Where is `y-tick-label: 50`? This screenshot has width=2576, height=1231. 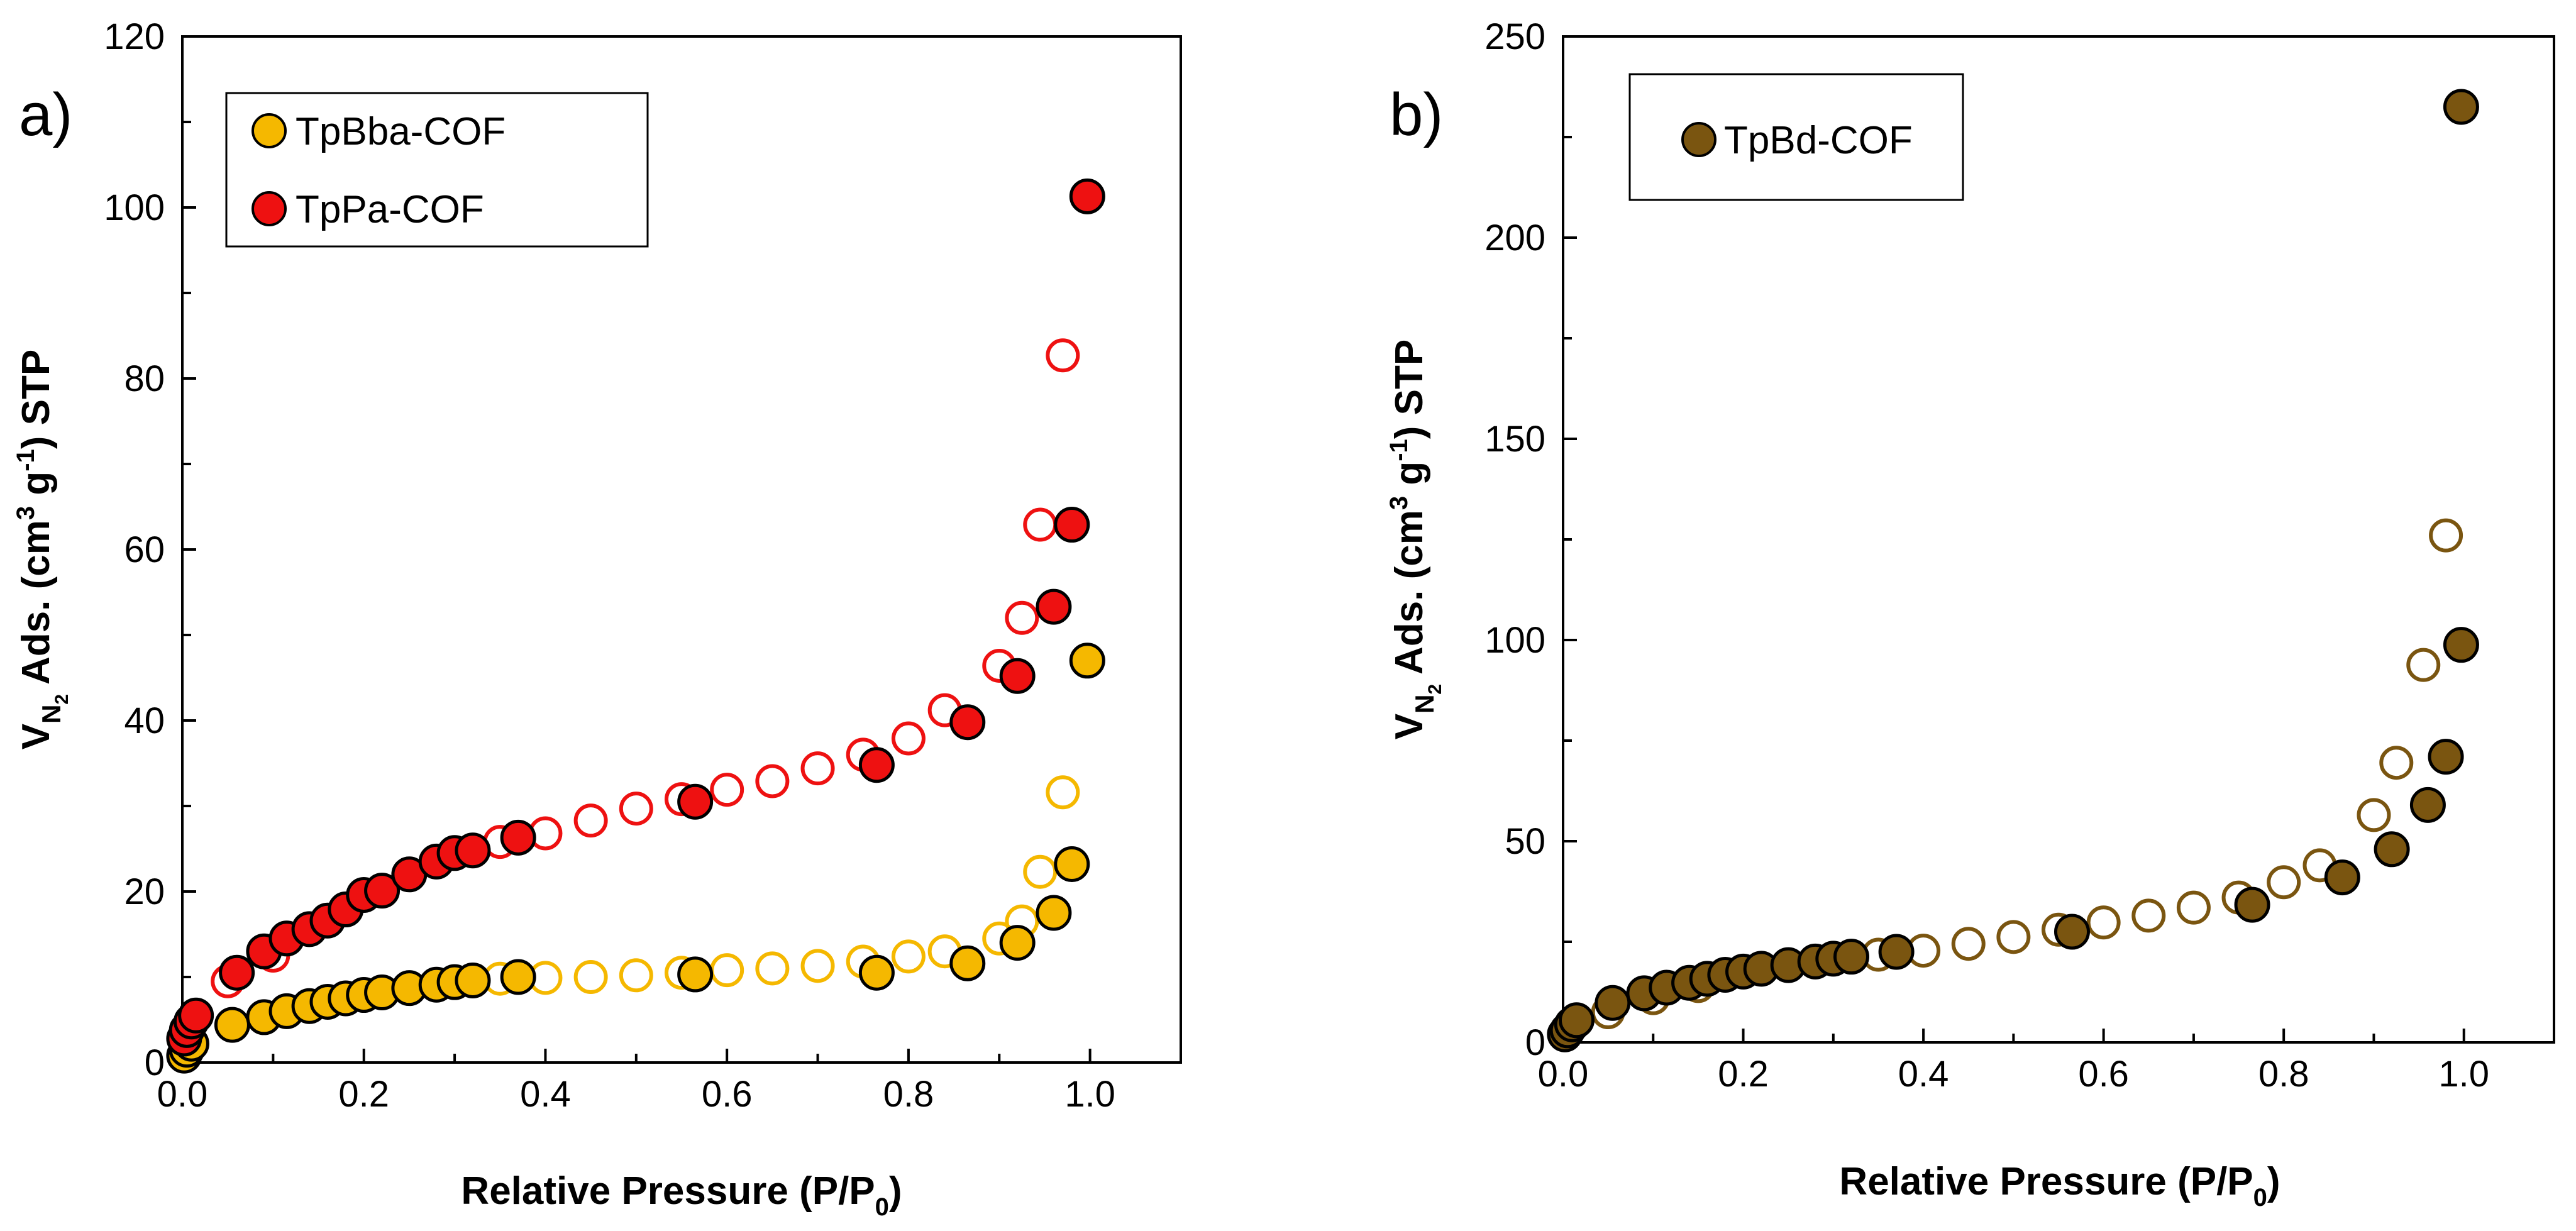 y-tick-label: 50 is located at coordinates (1525, 842).